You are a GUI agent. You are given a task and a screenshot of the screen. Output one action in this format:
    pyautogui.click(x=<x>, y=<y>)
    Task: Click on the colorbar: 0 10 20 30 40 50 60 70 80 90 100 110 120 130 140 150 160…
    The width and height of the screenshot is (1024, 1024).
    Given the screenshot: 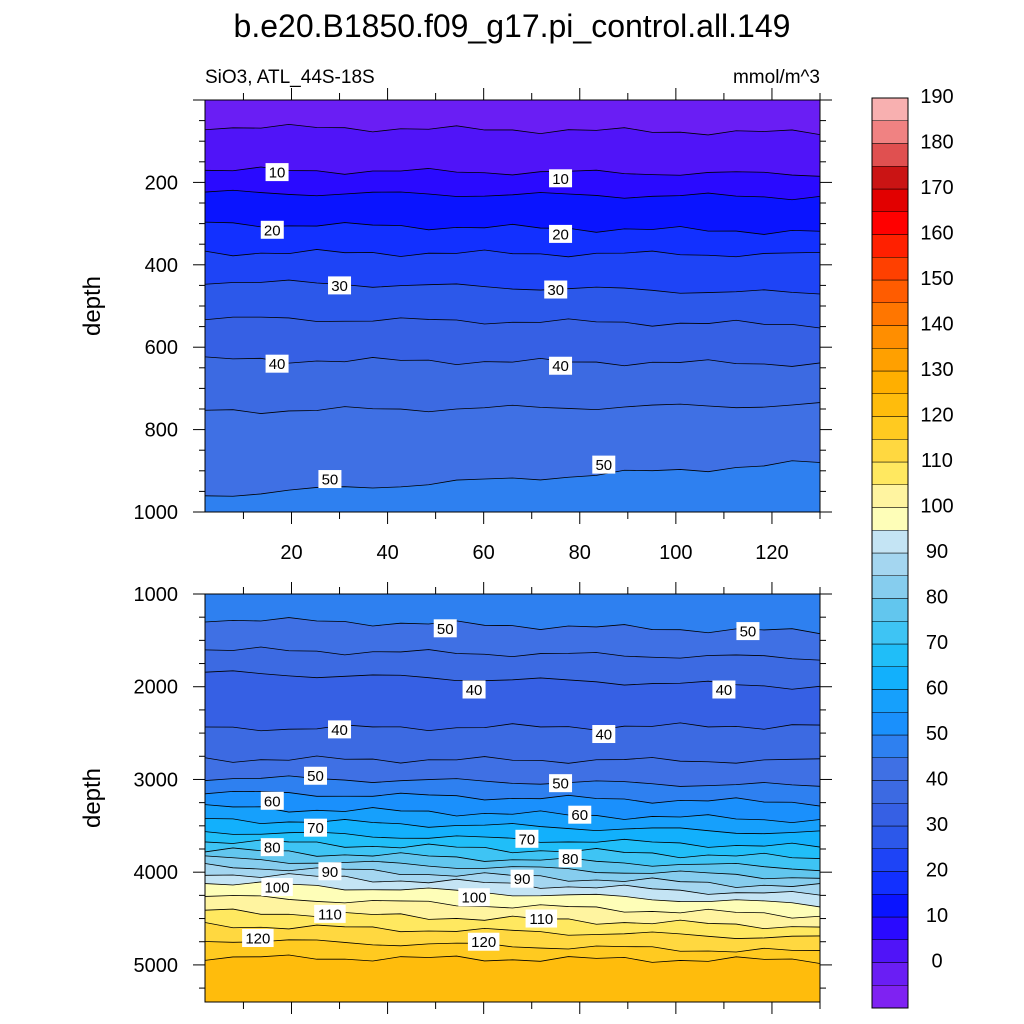 What is the action you would take?
    pyautogui.click(x=912, y=547)
    